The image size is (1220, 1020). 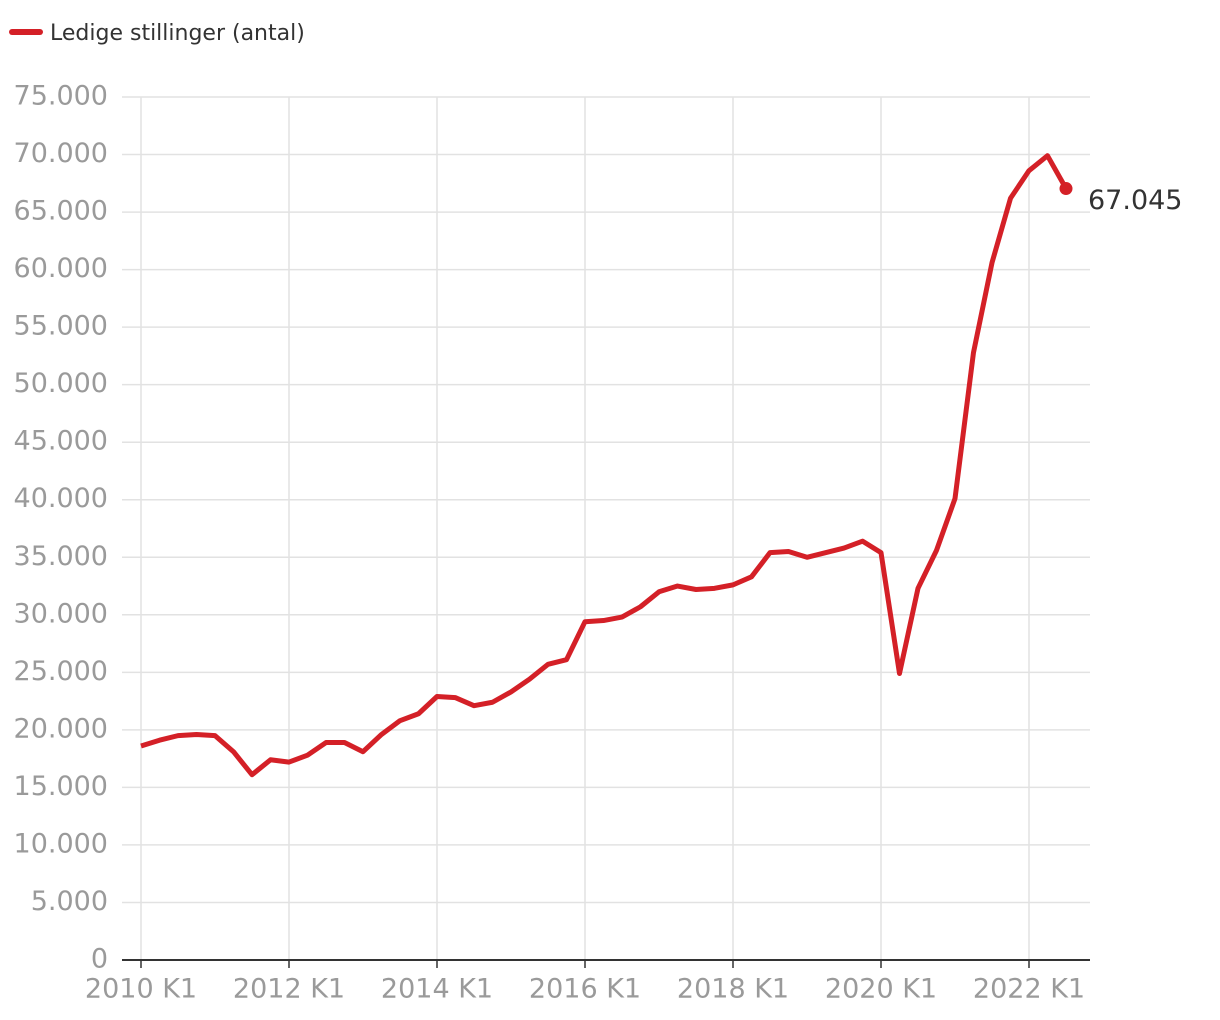 What do you see at coordinates (61, 671) in the screenshot?
I see `y-tick-label: 25.000` at bounding box center [61, 671].